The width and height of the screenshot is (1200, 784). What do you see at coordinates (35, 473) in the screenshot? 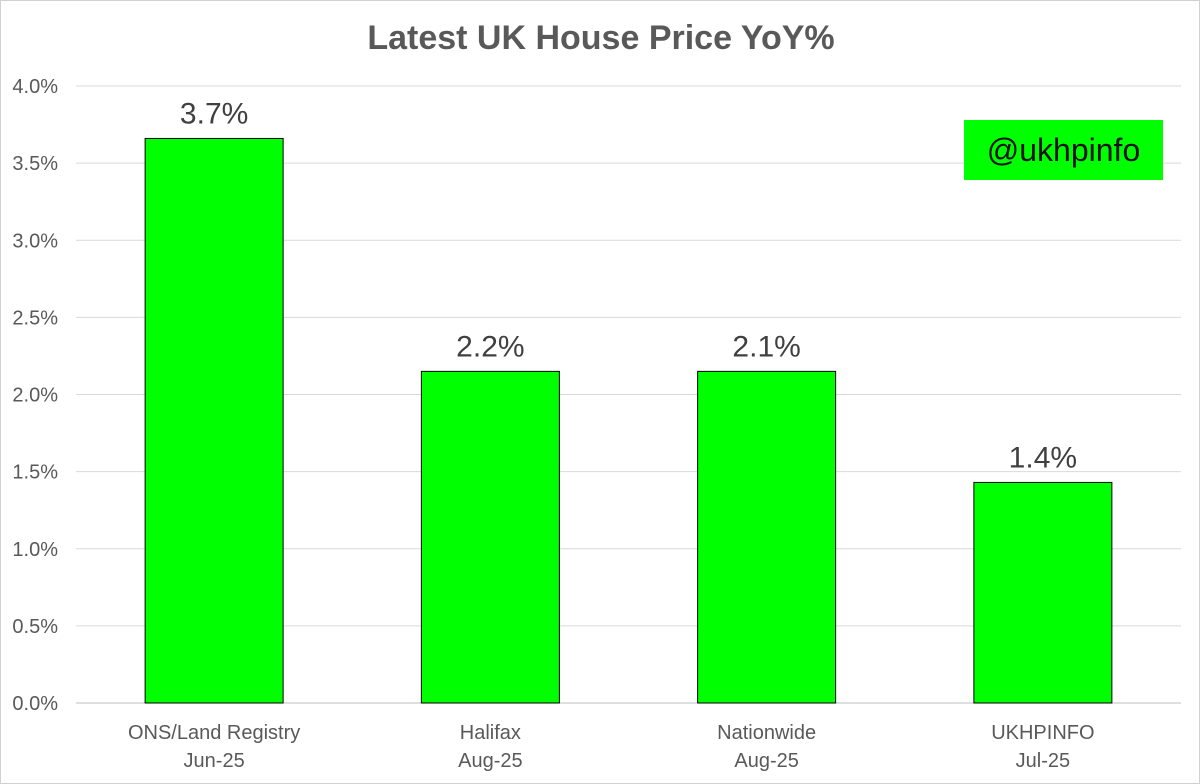
I see `y-tick-label: 1.5%` at bounding box center [35, 473].